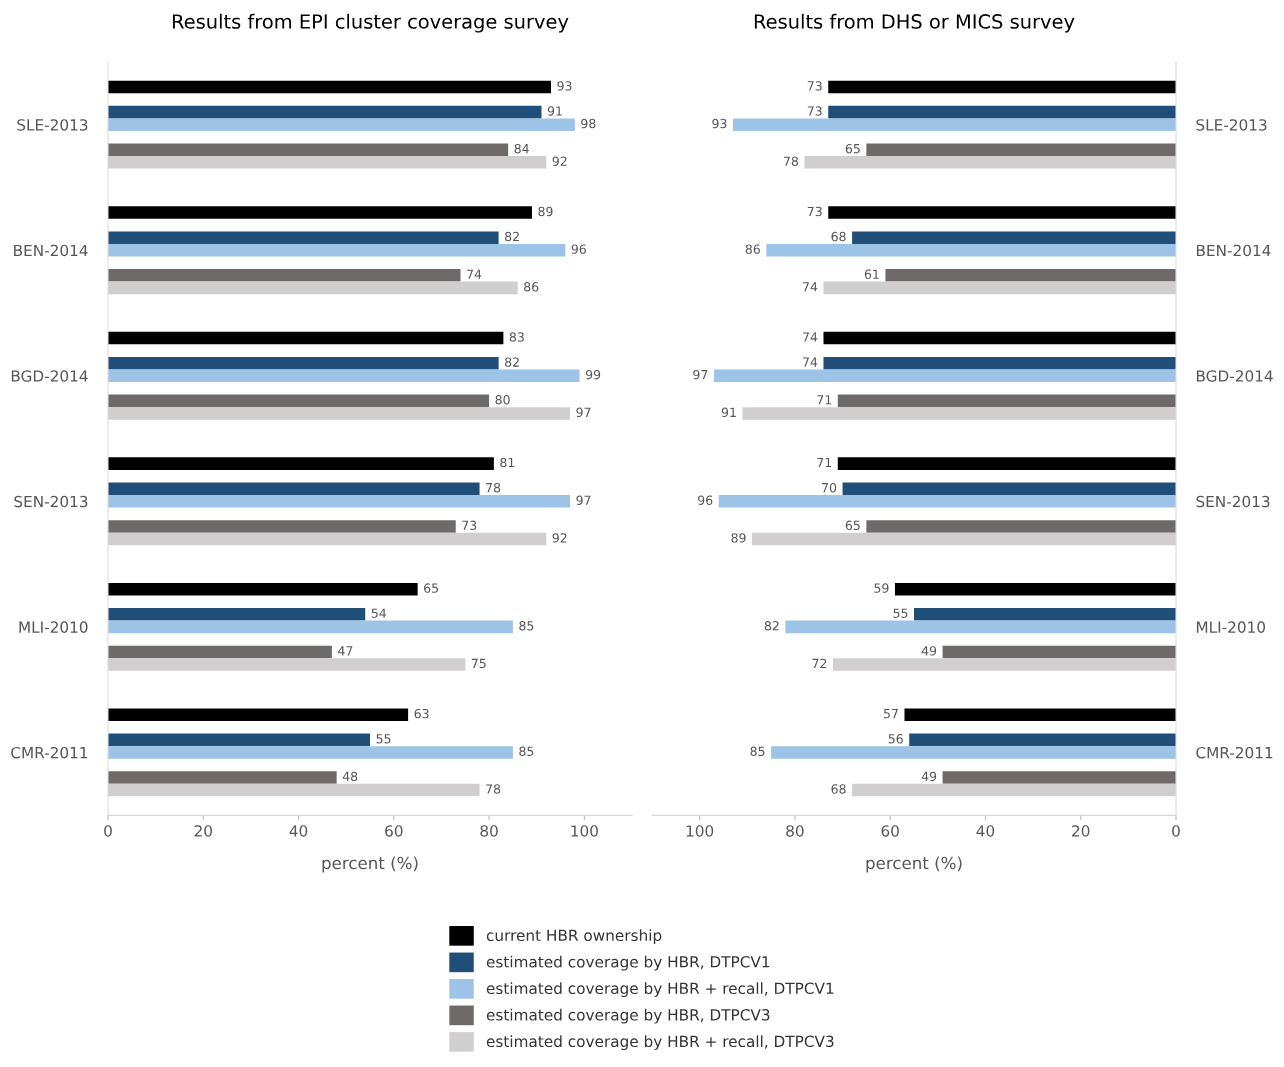  I want to click on data-label: 83, so click(516, 337).